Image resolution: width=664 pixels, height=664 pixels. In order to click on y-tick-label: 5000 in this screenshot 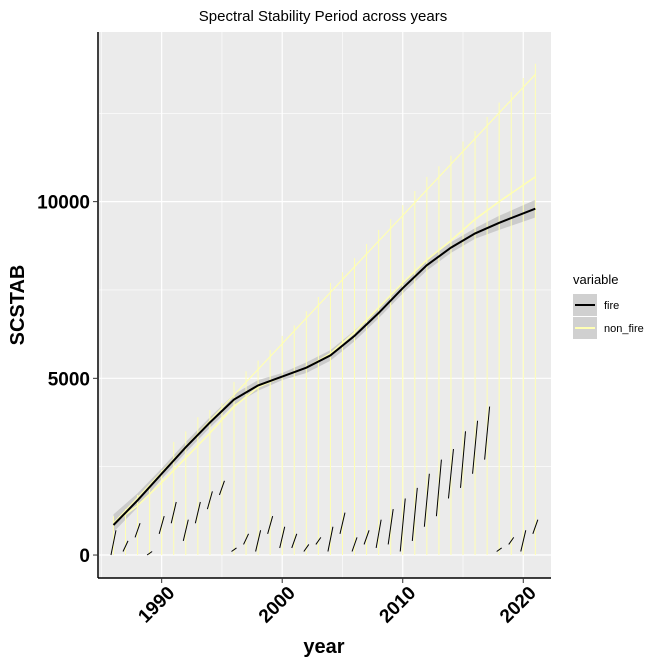, I will do `click(69, 379)`.